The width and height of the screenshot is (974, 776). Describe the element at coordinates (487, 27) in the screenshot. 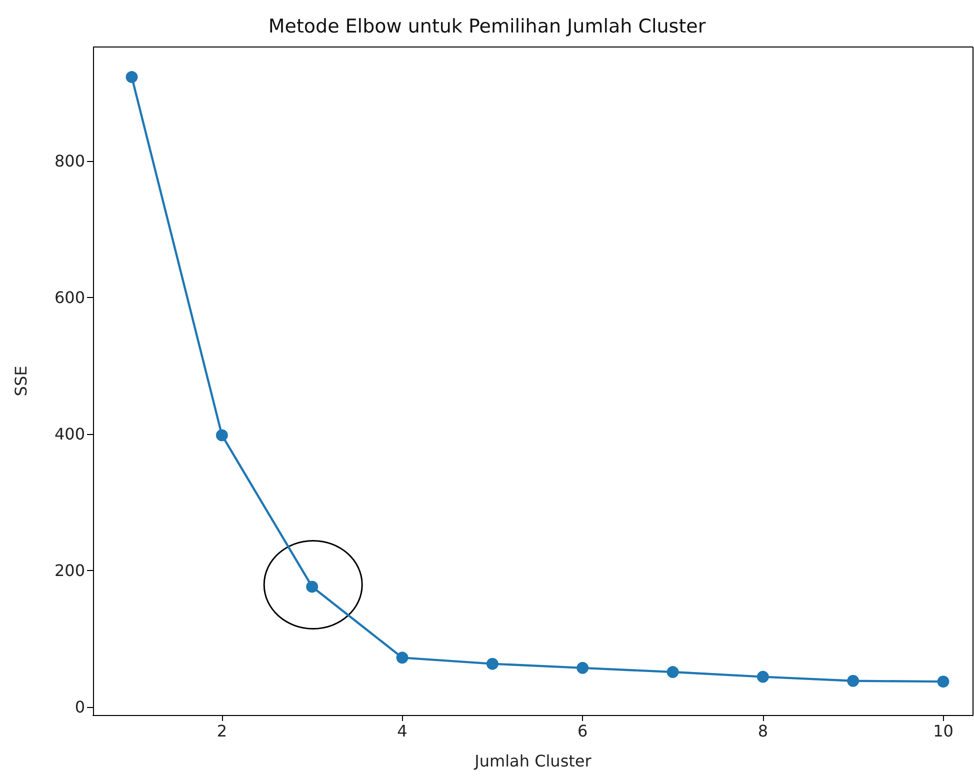

I see `chart-title: Metode Elbow untuk Pemilihan Jumlah Cluster` at that location.